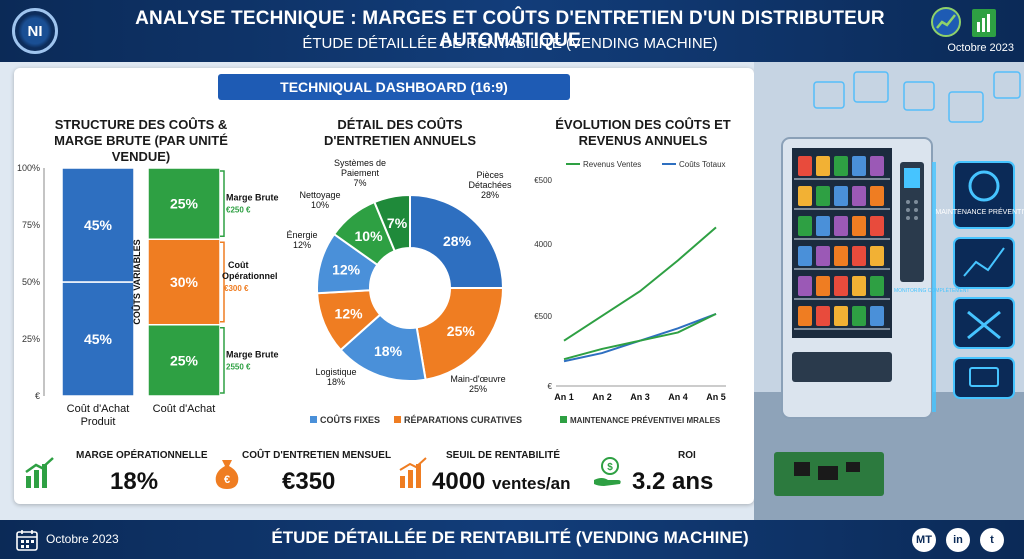  I want to click on y-tick-label: 100%, so click(28, 168).